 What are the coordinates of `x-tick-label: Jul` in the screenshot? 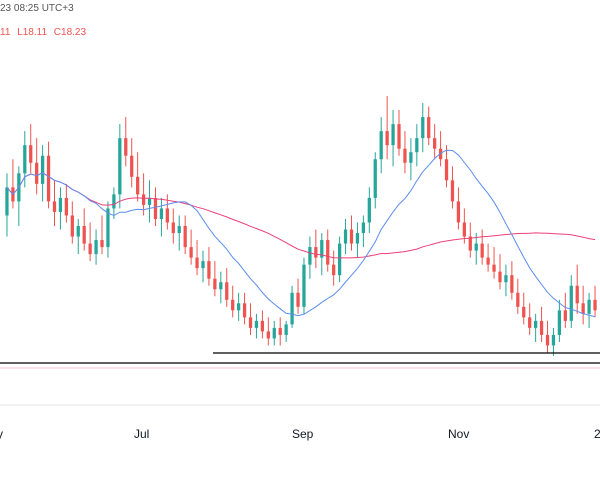 It's located at (141, 434).